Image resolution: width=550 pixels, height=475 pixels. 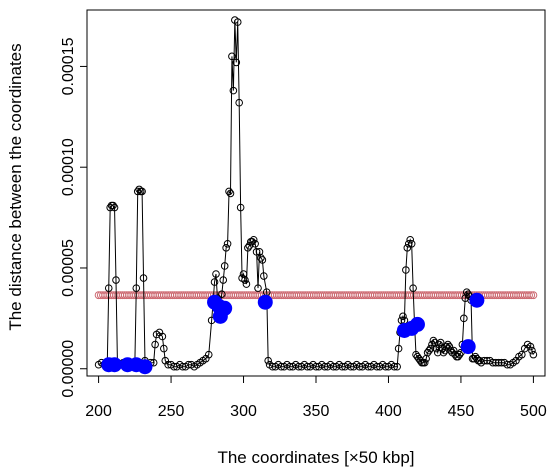 I want to click on threshold-line, so click(x=316, y=295).